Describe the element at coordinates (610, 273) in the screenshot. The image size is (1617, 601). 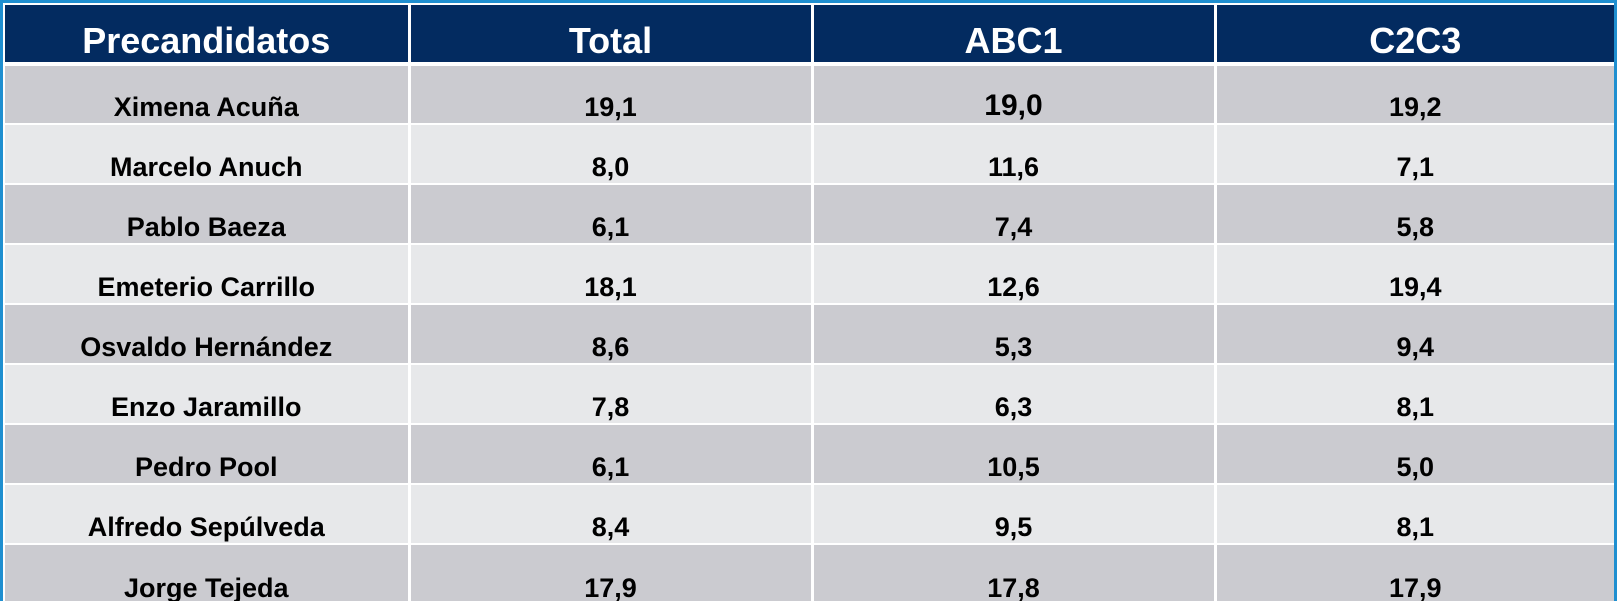
I see `total-cell: 18,1` at that location.